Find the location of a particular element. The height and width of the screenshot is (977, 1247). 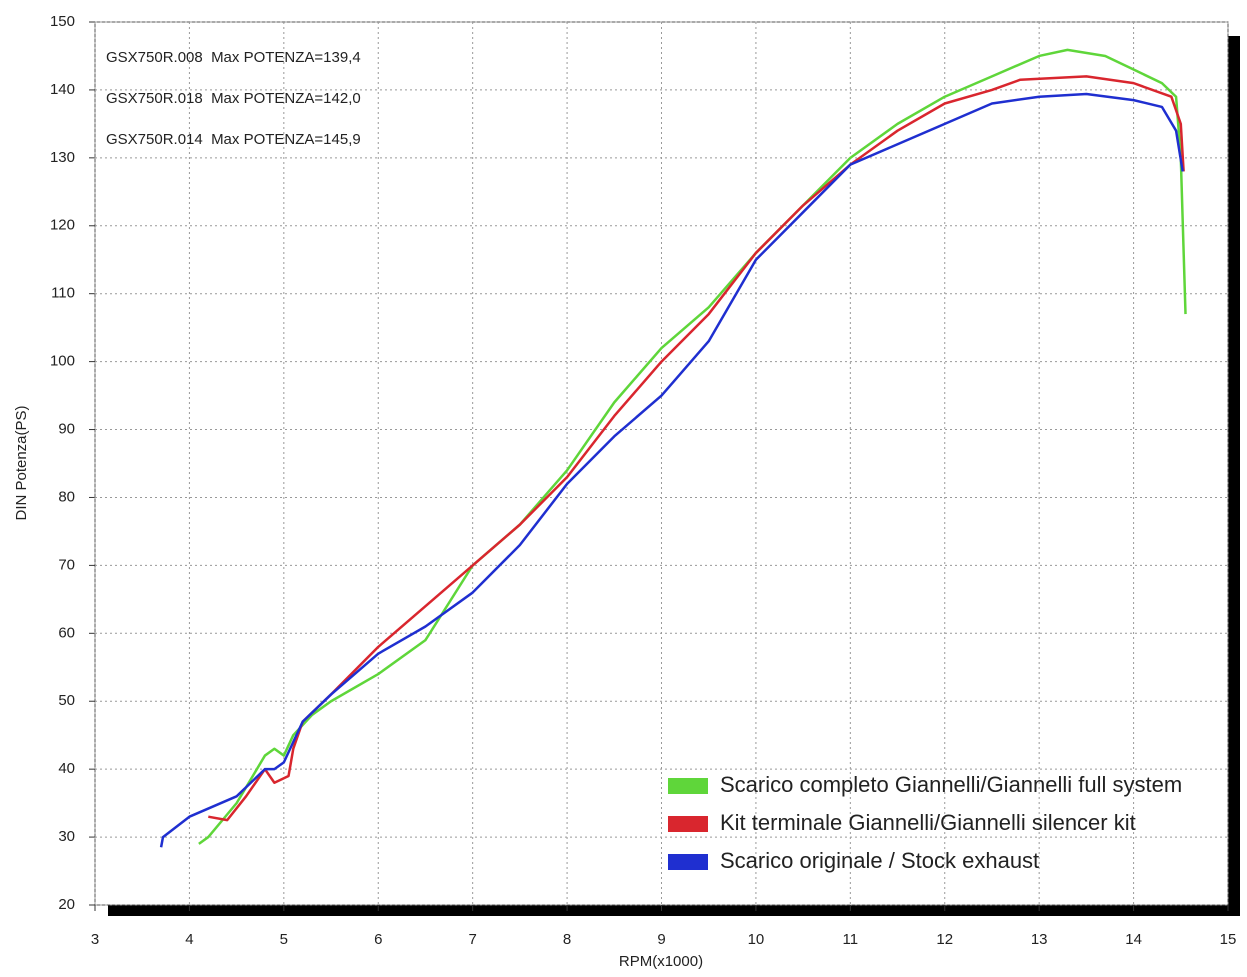

x-tick-label: 3 is located at coordinates (95, 939).